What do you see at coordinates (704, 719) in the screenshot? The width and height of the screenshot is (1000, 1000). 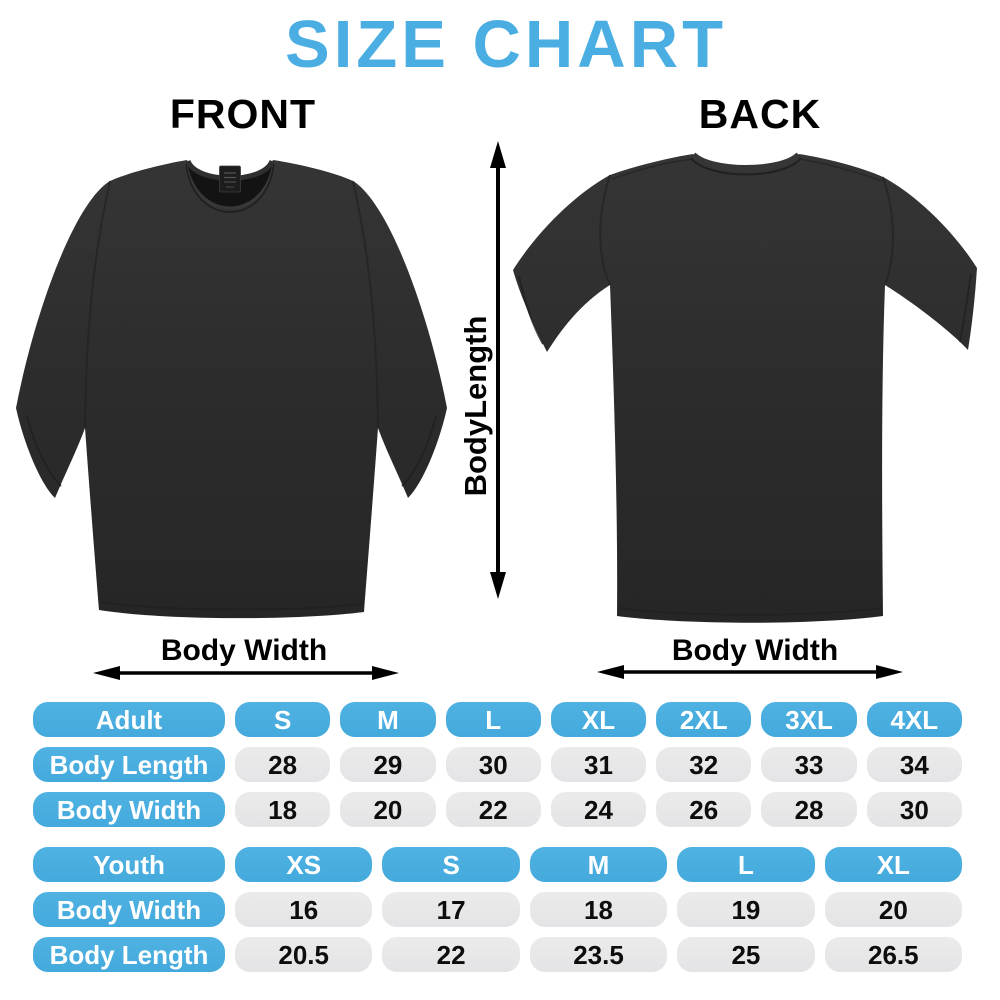 I see `size-header-cell: 2XL` at bounding box center [704, 719].